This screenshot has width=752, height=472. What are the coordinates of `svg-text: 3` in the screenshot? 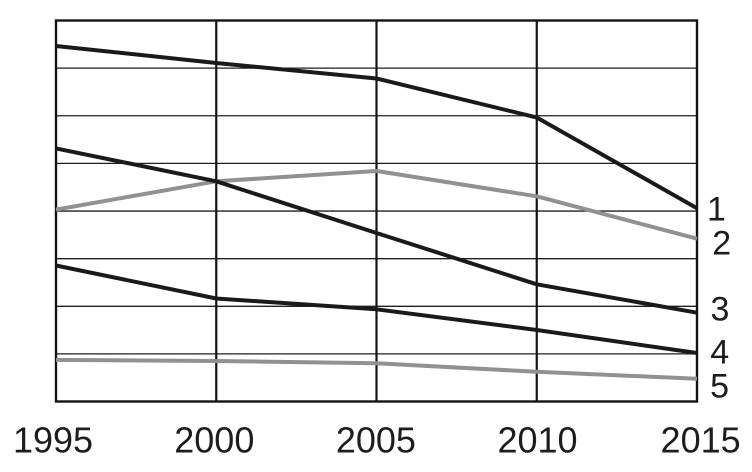 It's located at (720, 309).